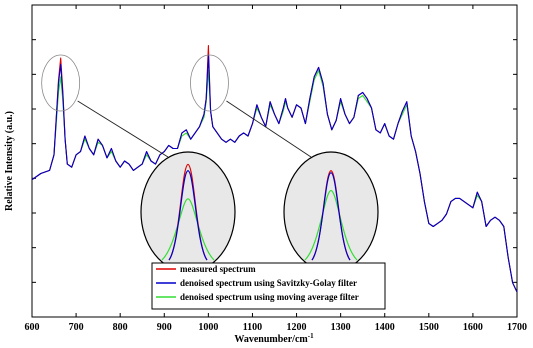 The image size is (533, 348). Describe the element at coordinates (385, 327) in the screenshot. I see `x-tick-label: 1400` at that location.